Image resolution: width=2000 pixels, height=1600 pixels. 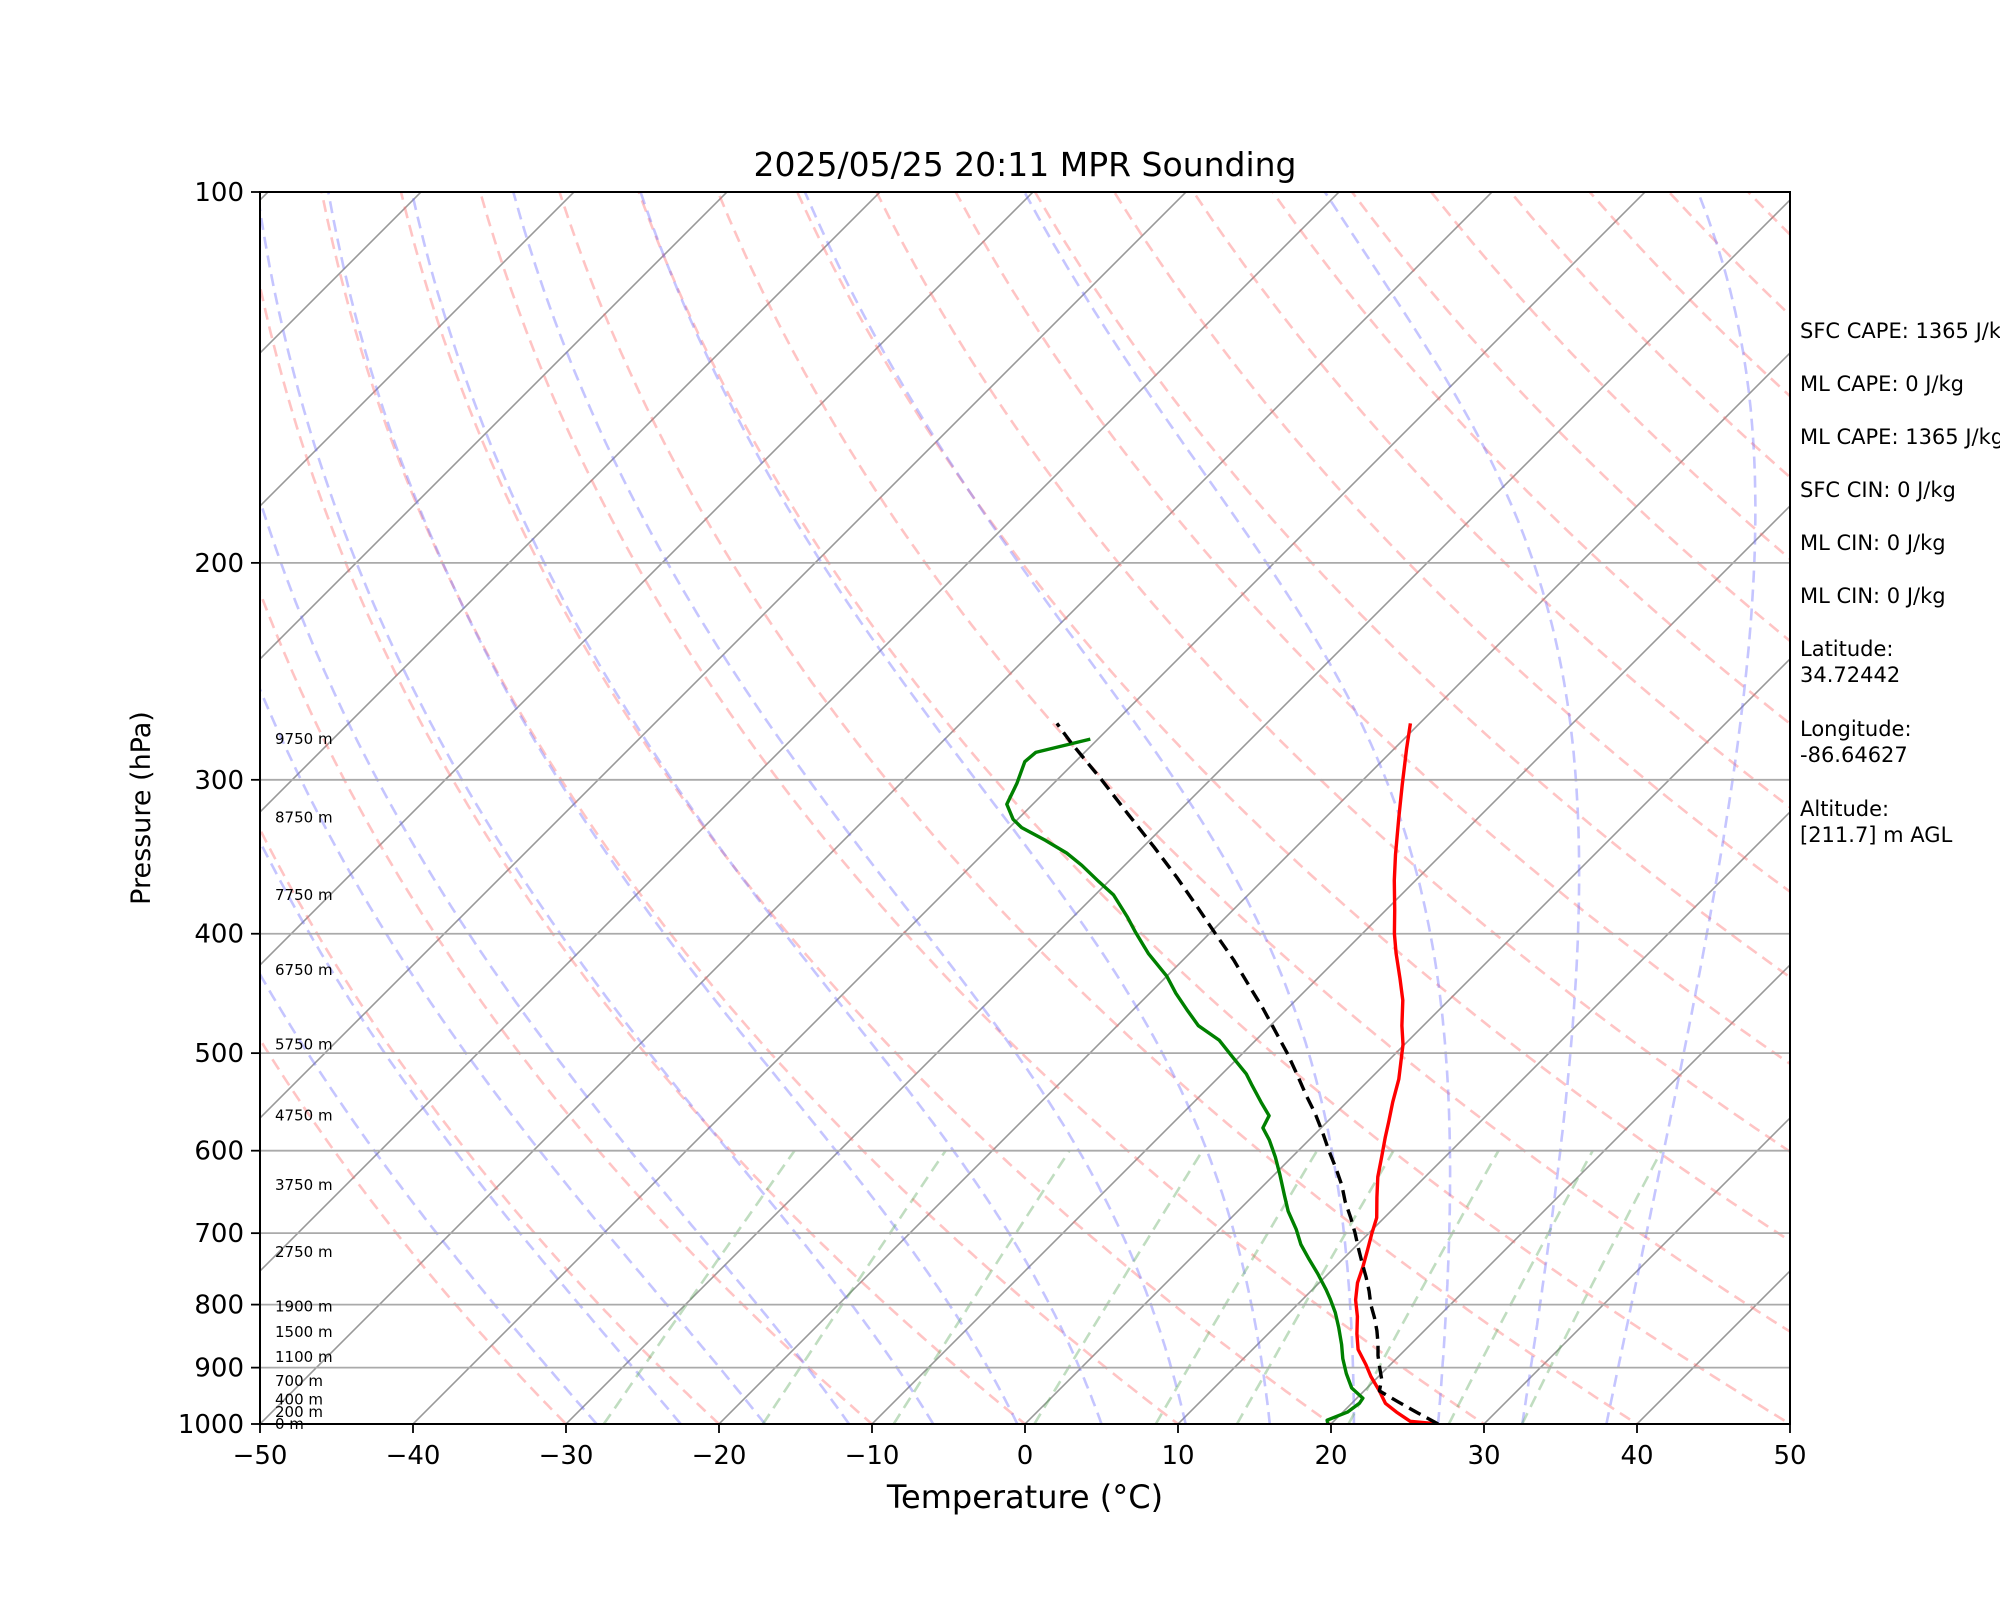 What do you see at coordinates (1025, 1456) in the screenshot?
I see `x-tick-label: 0` at bounding box center [1025, 1456].